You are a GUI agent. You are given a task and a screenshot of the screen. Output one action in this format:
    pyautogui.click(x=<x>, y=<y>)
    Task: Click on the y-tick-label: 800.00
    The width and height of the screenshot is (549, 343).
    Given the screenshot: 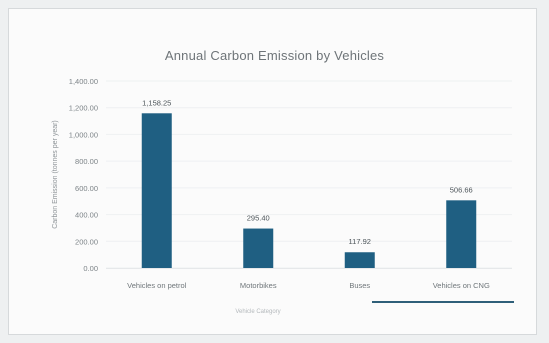 What is the action you would take?
    pyautogui.click(x=86, y=161)
    